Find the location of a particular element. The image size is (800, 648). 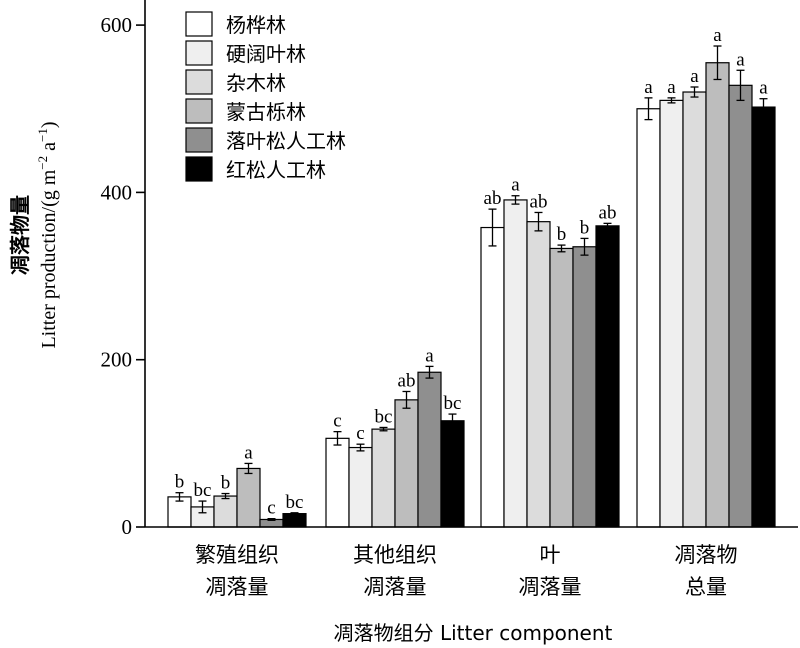

y-axis-title-en: Litter production/(g m−2 a−1) is located at coordinates (47, 234).